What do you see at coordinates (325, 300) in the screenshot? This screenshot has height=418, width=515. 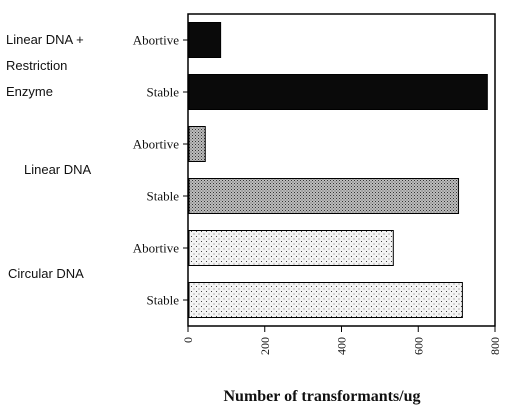 I see `bar-2-stable` at bounding box center [325, 300].